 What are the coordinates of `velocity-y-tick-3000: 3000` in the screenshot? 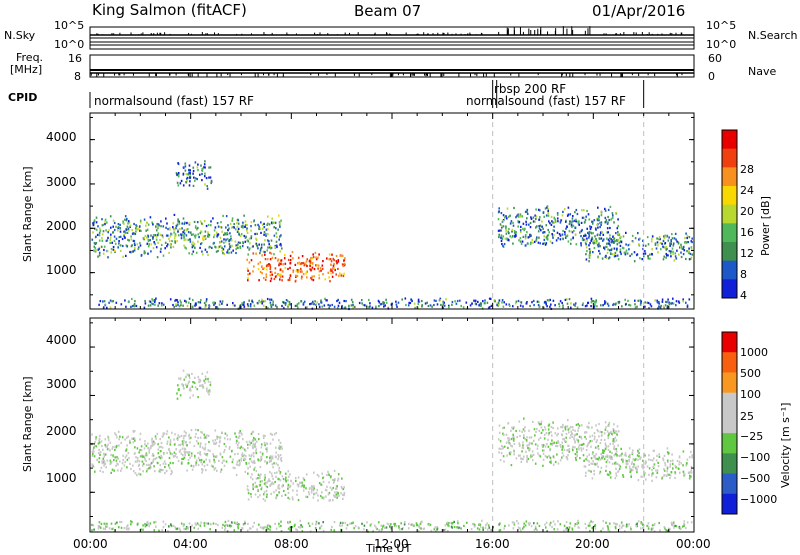 It's located at (61, 384).